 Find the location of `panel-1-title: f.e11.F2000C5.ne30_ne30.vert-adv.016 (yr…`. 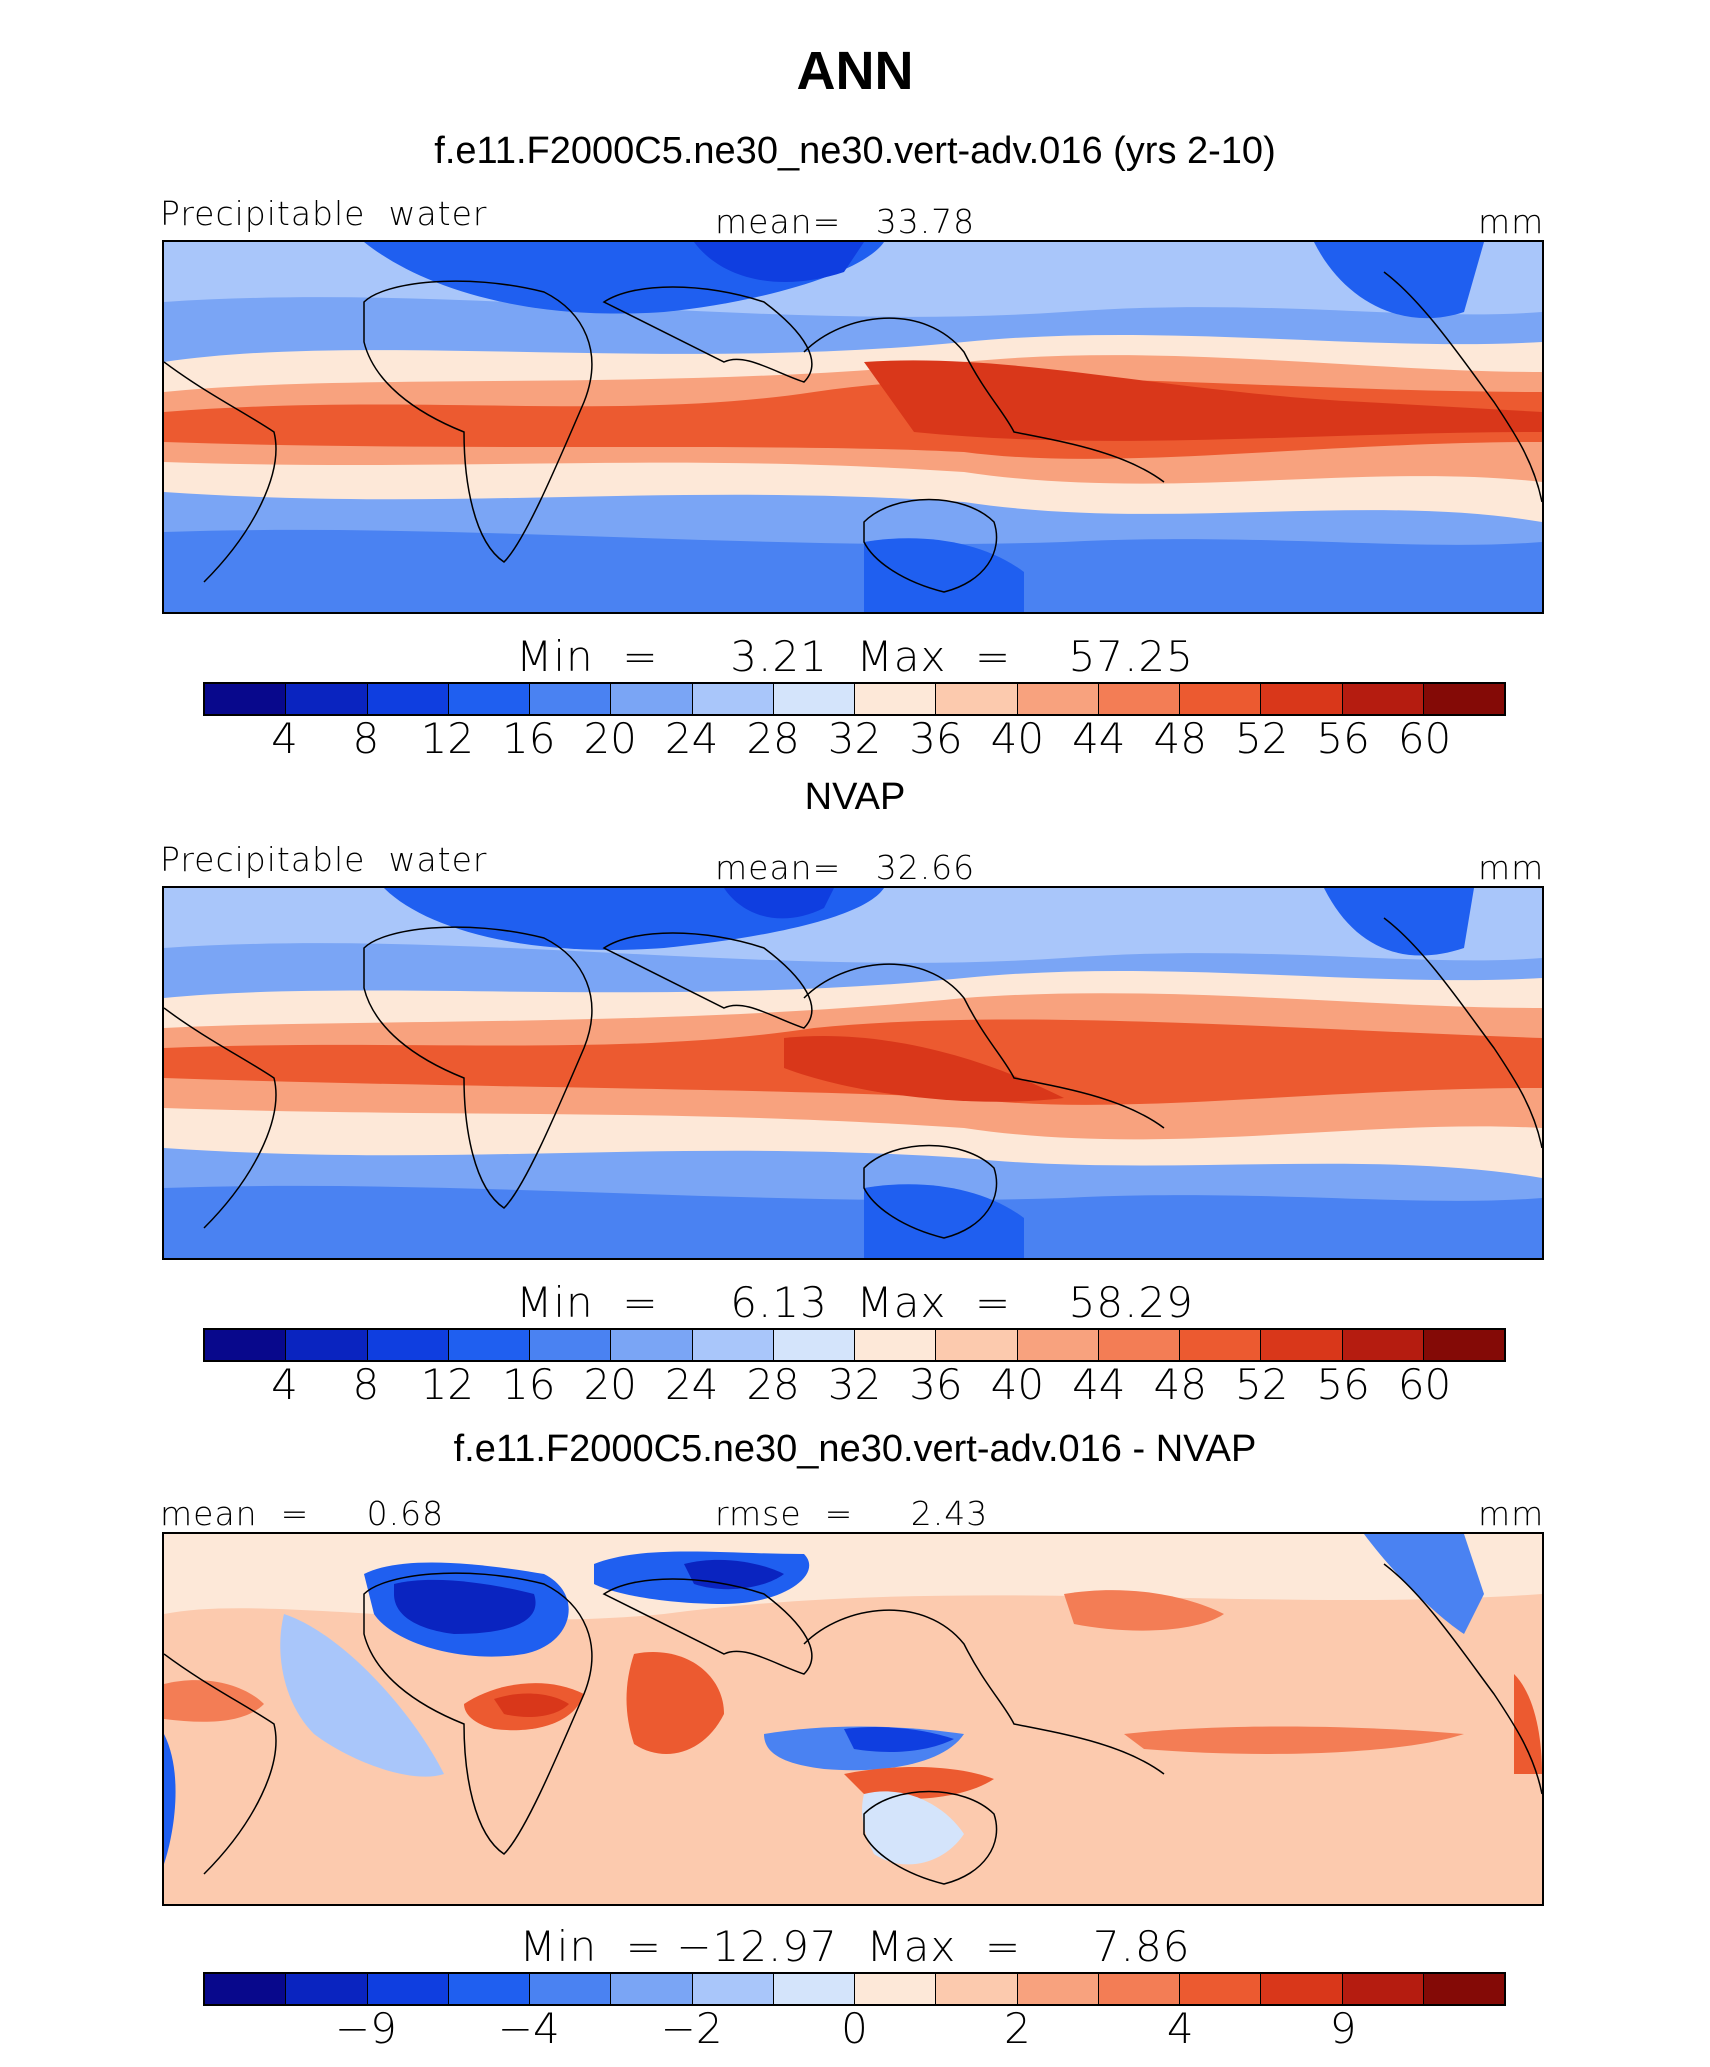

panel-1-title: f.e11.F2000C5.ne30_ne30.vert-adv.016 (yr… is located at coordinates (855, 151).